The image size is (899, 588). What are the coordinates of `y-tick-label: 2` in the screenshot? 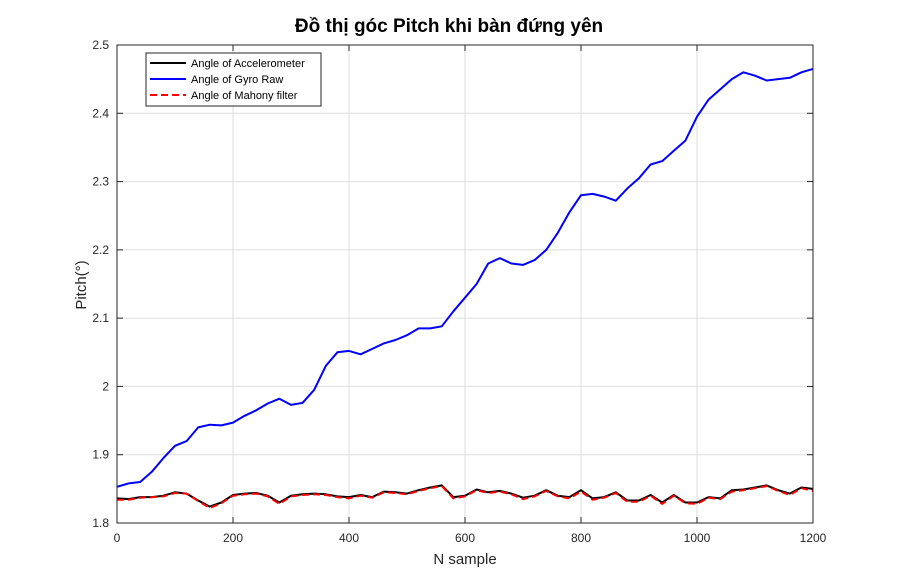 It's located at (105, 386).